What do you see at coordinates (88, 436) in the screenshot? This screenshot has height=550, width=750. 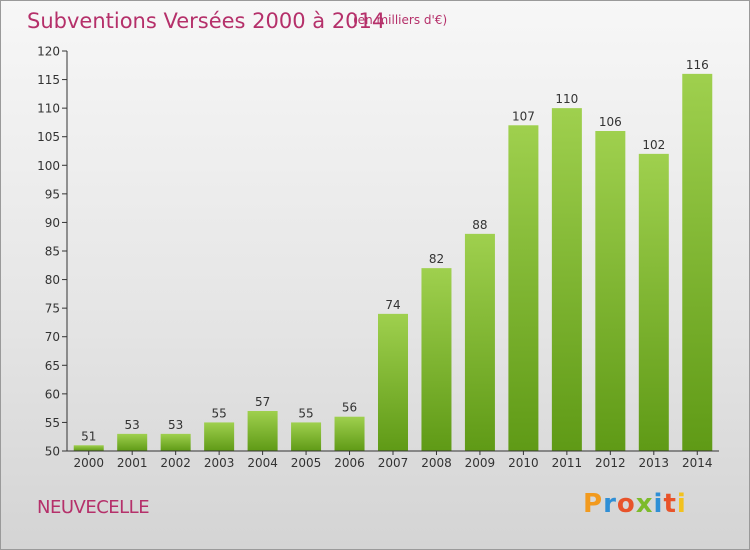 I see `data-label: 51` at bounding box center [88, 436].